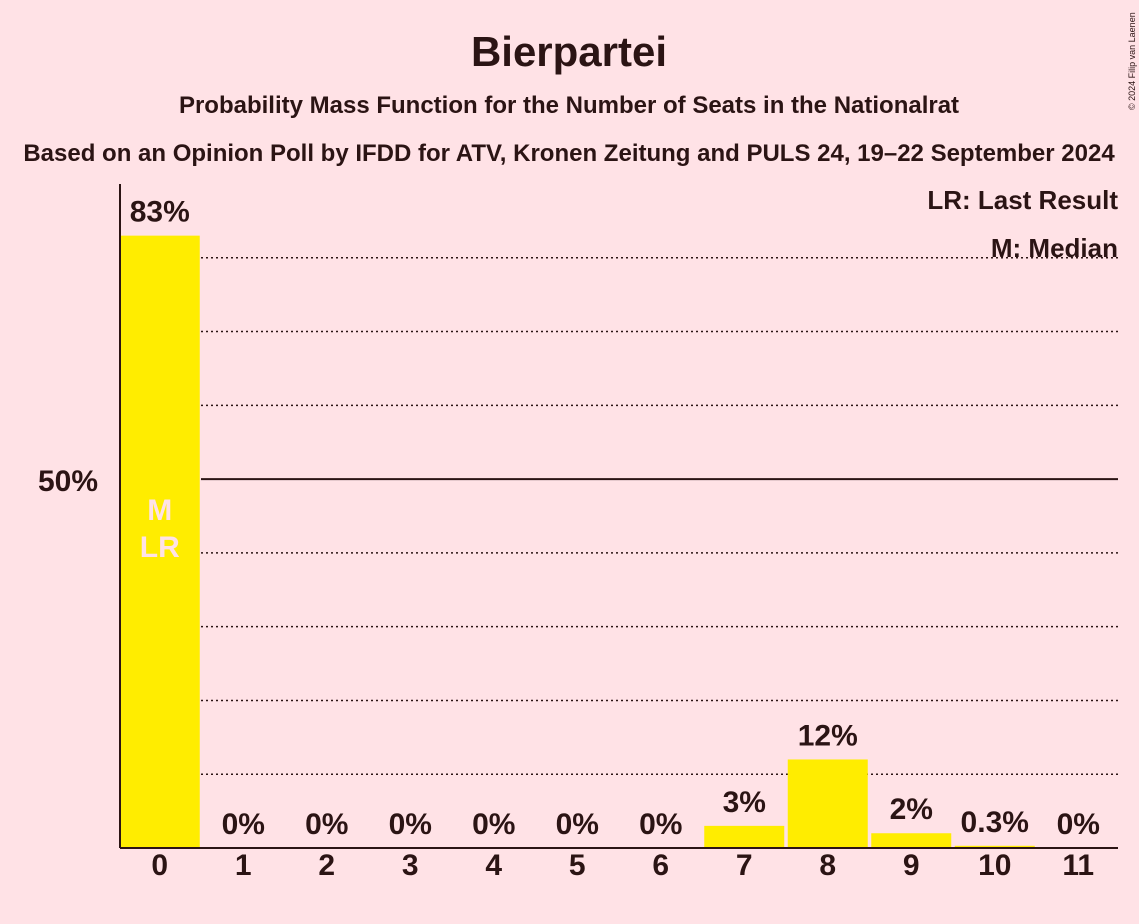  Describe the element at coordinates (1132, 61) in the screenshot. I see `copyright-text: © 2024 Filip van Laenen` at that location.